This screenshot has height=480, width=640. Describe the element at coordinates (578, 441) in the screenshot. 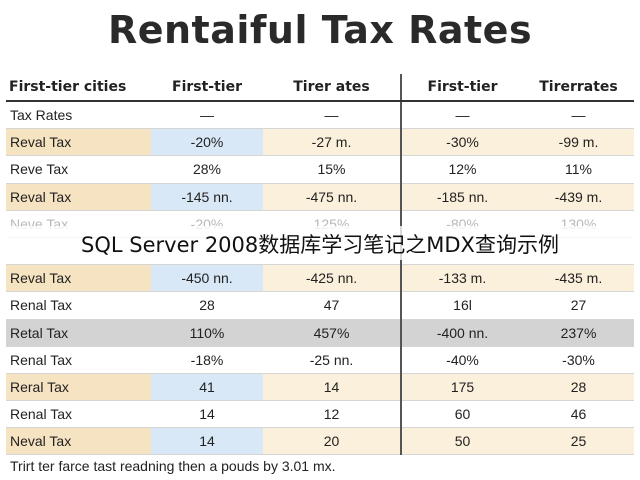

I see `table-cell: 25` at that location.